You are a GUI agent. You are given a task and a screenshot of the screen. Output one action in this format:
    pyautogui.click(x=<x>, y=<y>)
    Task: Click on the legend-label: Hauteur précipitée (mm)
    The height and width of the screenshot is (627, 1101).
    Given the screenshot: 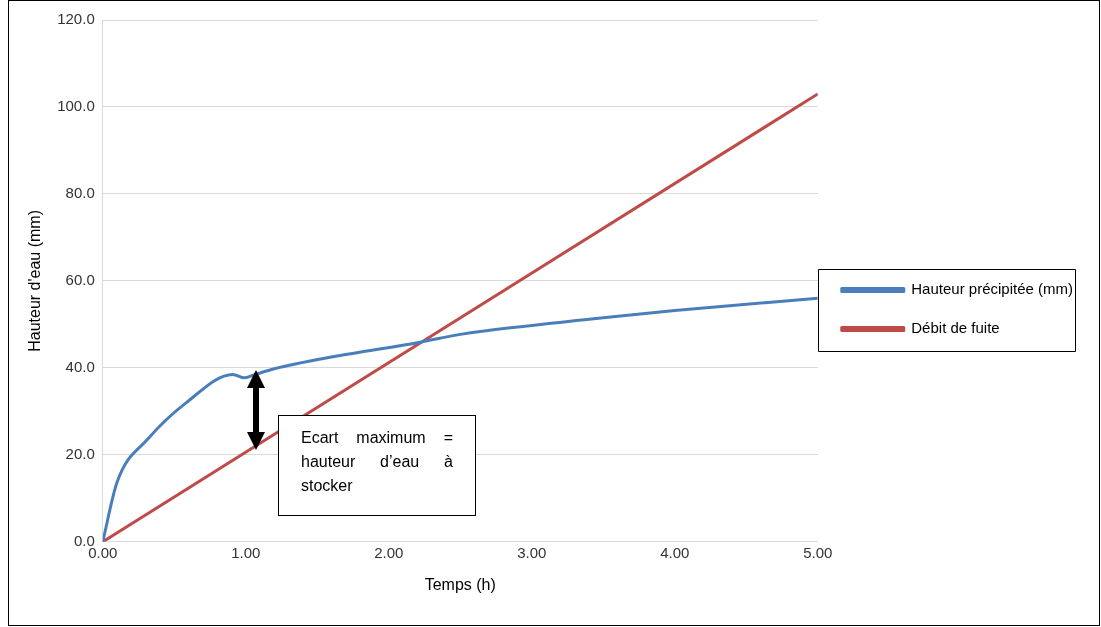 What is the action you would take?
    pyautogui.click(x=992, y=289)
    